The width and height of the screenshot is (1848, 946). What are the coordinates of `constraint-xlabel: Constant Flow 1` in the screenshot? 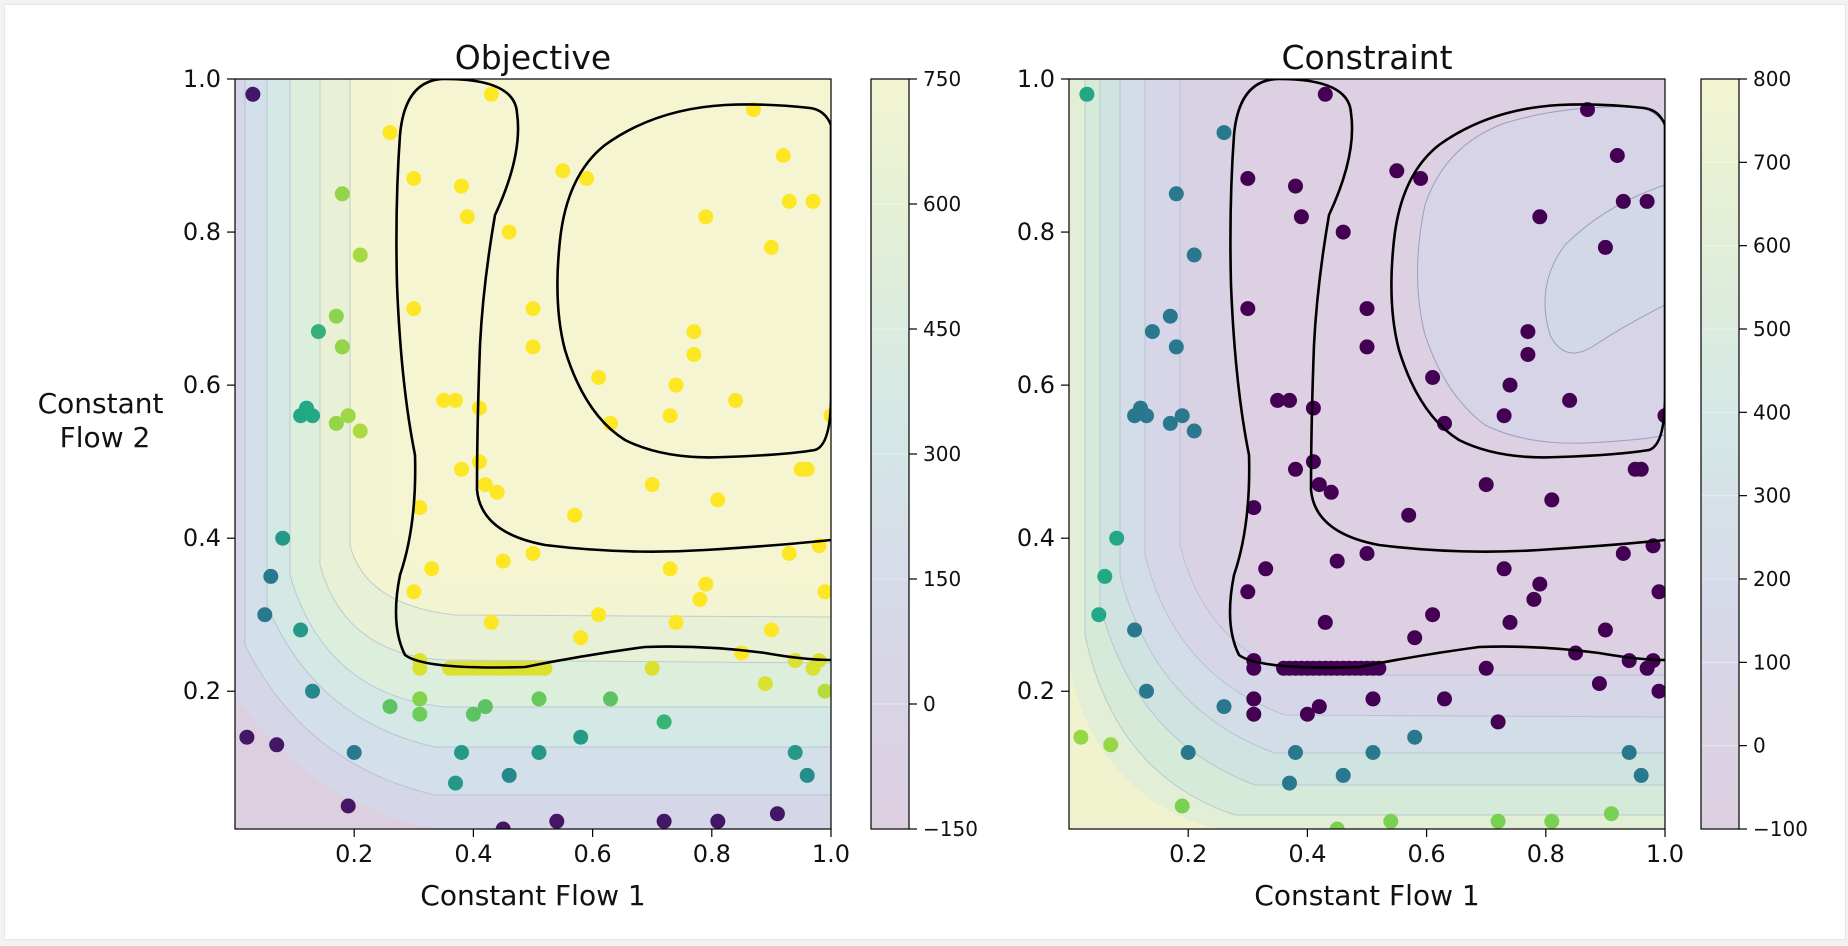 It's located at (1366, 895).